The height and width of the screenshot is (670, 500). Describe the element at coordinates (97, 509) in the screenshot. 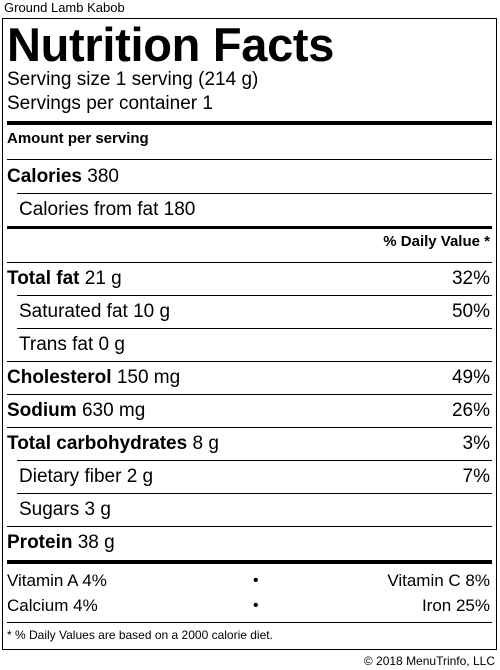

I see `nutrient-amount: 3 g` at that location.